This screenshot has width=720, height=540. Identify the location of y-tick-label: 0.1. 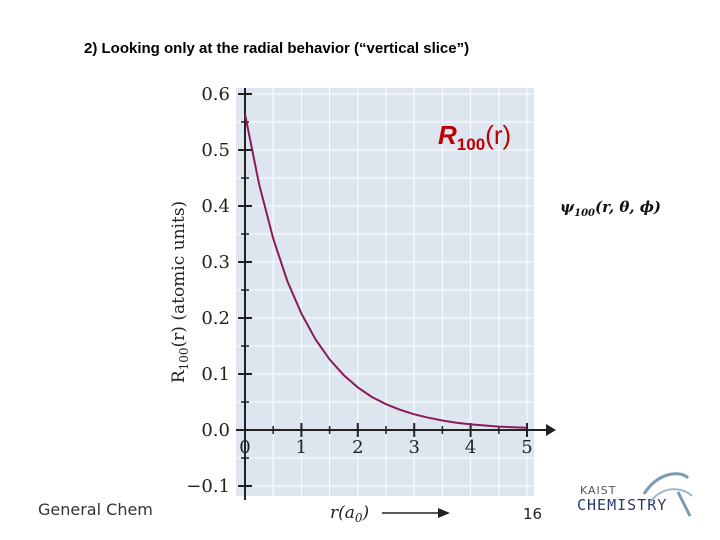
(215, 374).